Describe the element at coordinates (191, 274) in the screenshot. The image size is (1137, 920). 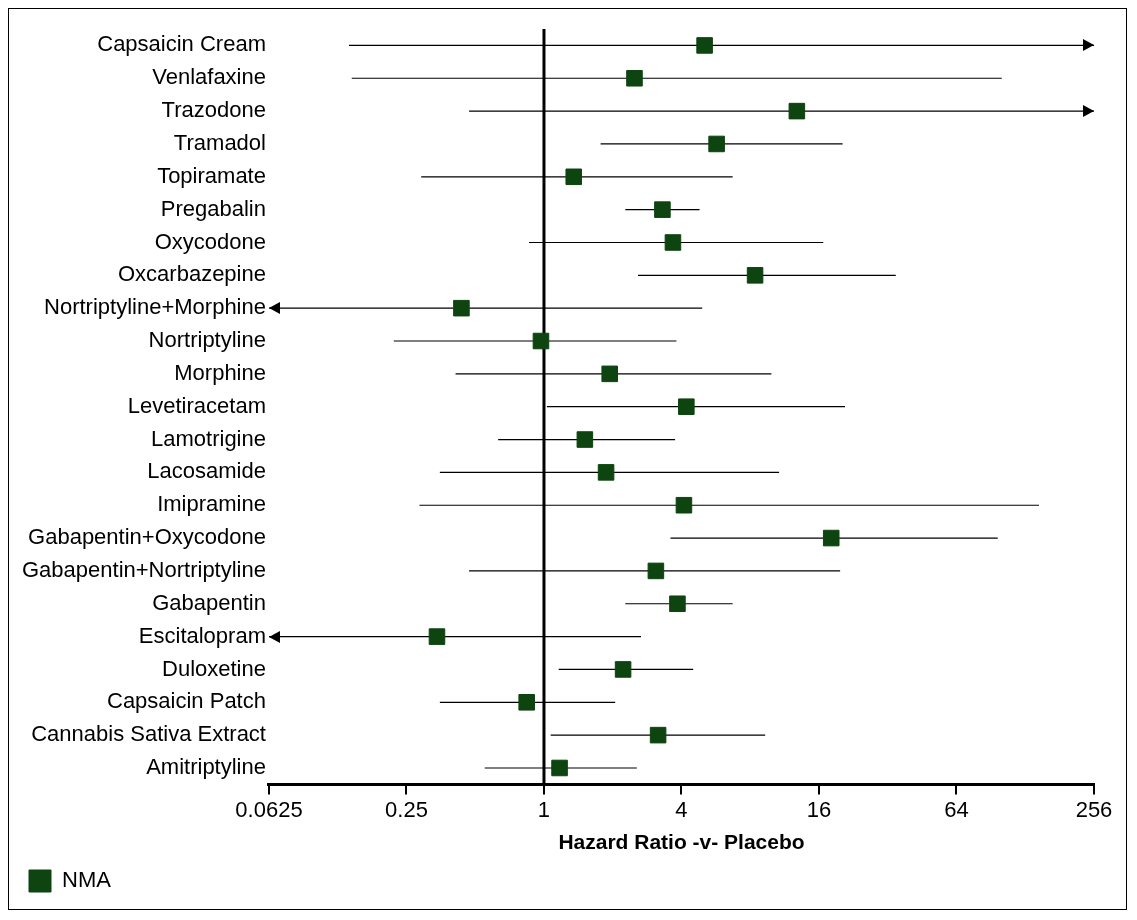
I see `y-tick-label: Oxcarbazepine` at that location.